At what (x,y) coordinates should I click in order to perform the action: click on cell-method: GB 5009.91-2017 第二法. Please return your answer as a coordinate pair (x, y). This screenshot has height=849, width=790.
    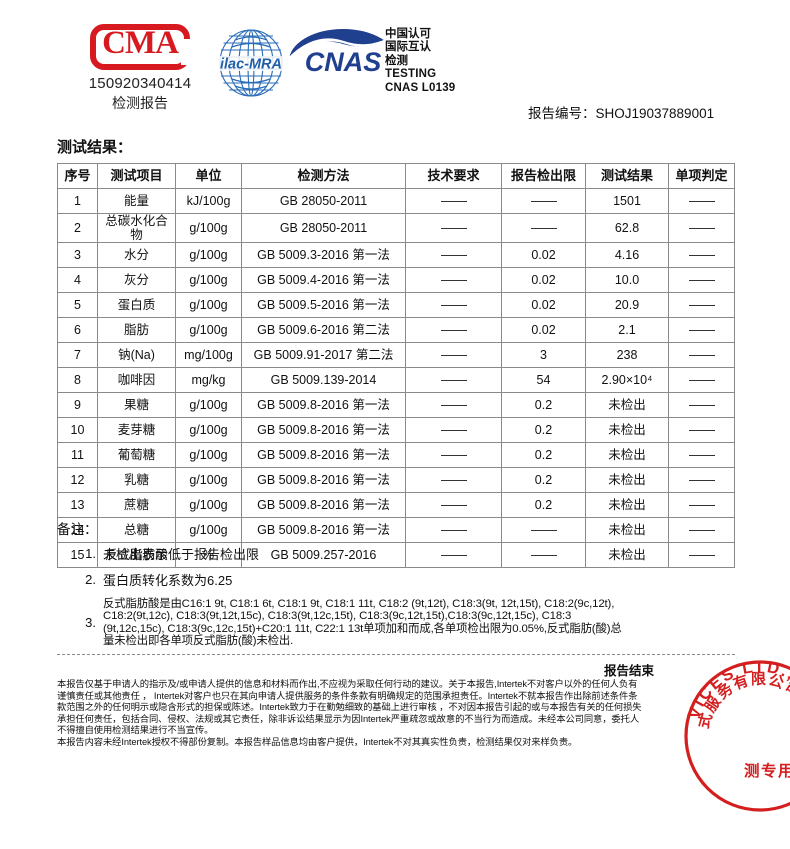
    Looking at the image, I should click on (323, 355).